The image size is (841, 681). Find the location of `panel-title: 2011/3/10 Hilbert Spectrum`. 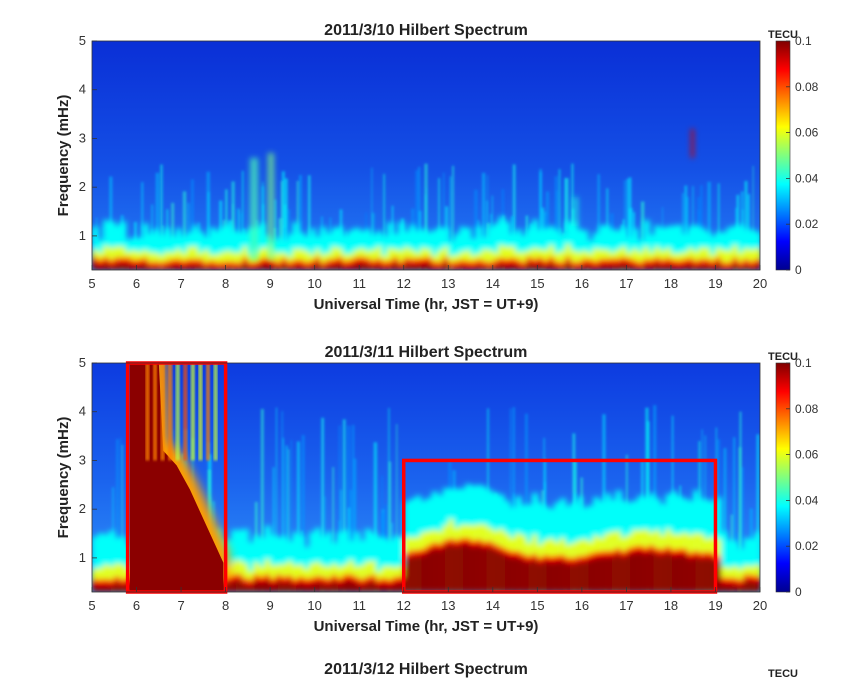

panel-title: 2011/3/10 Hilbert Spectrum is located at coordinates (426, 30).